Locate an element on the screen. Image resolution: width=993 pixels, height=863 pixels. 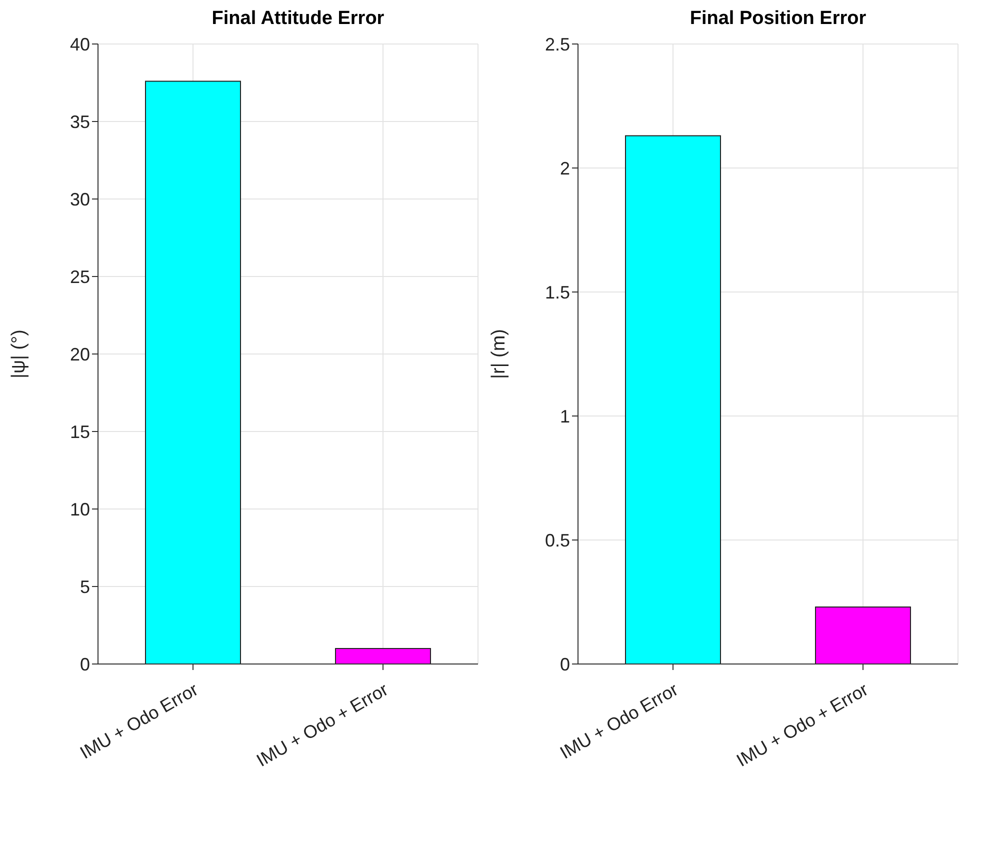
chart-title: Final Attitude Error is located at coordinates (298, 19).